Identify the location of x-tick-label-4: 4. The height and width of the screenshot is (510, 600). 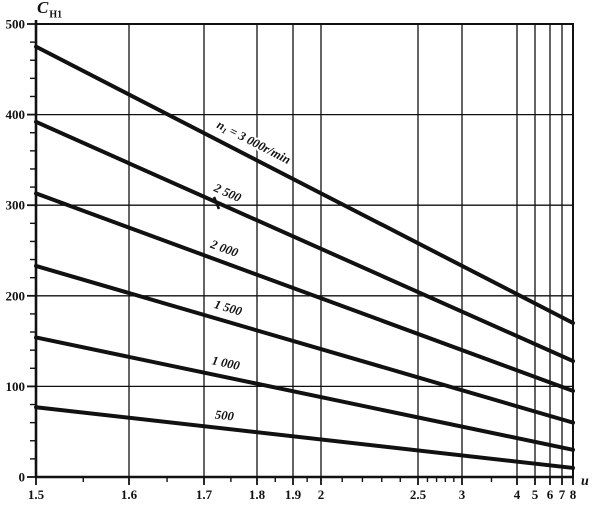
(517, 494).